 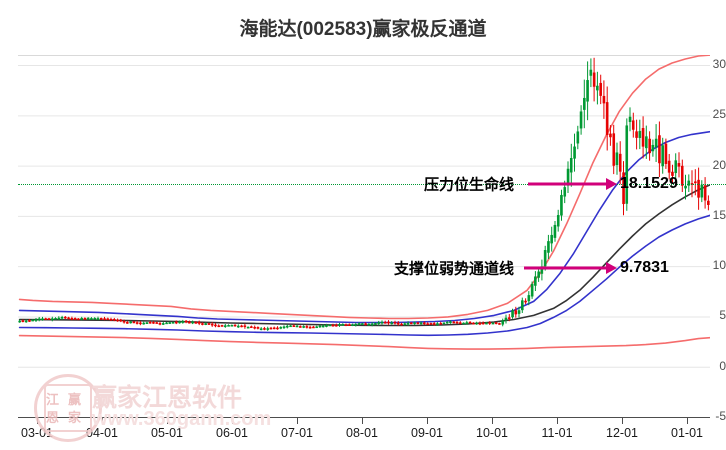 What do you see at coordinates (167, 433) in the screenshot?
I see `x-tick-label: 05-01` at bounding box center [167, 433].